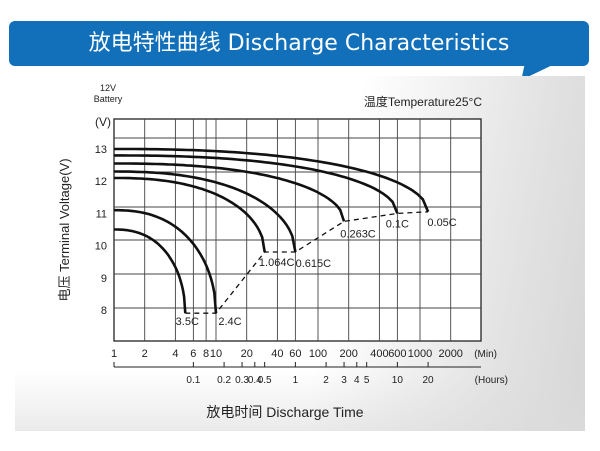  What do you see at coordinates (193, 380) in the screenshot?
I see `x-hour-tick-label: 0.1` at bounding box center [193, 380].